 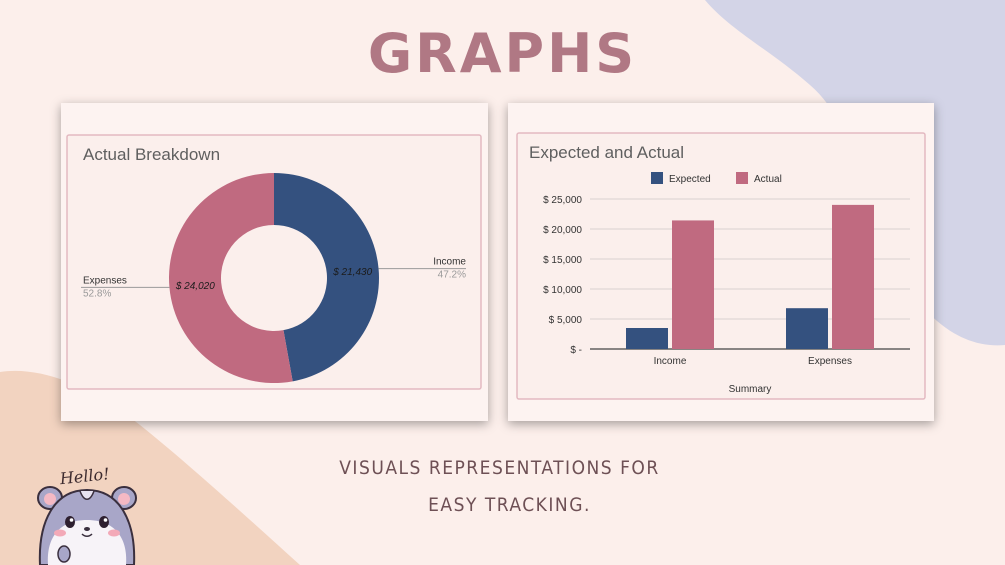 What do you see at coordinates (562, 290) in the screenshot?
I see `y-tick-label: $ 10,000` at bounding box center [562, 290].